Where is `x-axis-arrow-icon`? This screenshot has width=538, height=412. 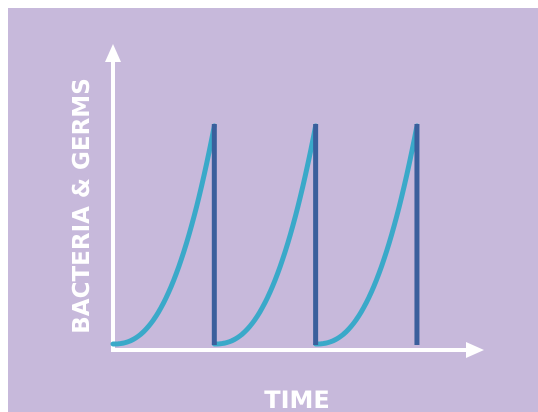
x-axis-arrow-icon is located at coordinates (475, 350).